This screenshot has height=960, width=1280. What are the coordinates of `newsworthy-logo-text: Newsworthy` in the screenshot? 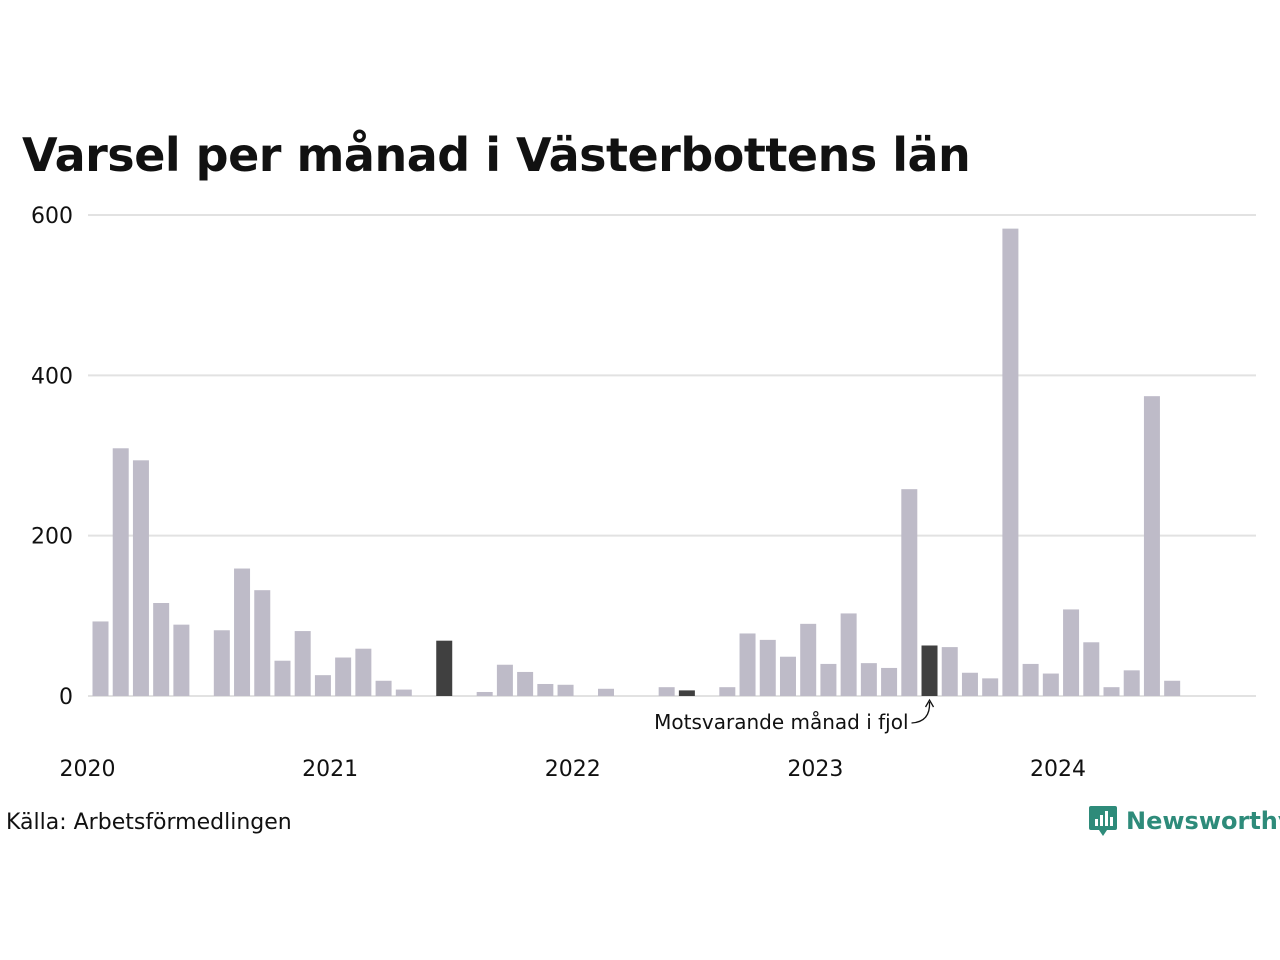 It's located at (1203, 821).